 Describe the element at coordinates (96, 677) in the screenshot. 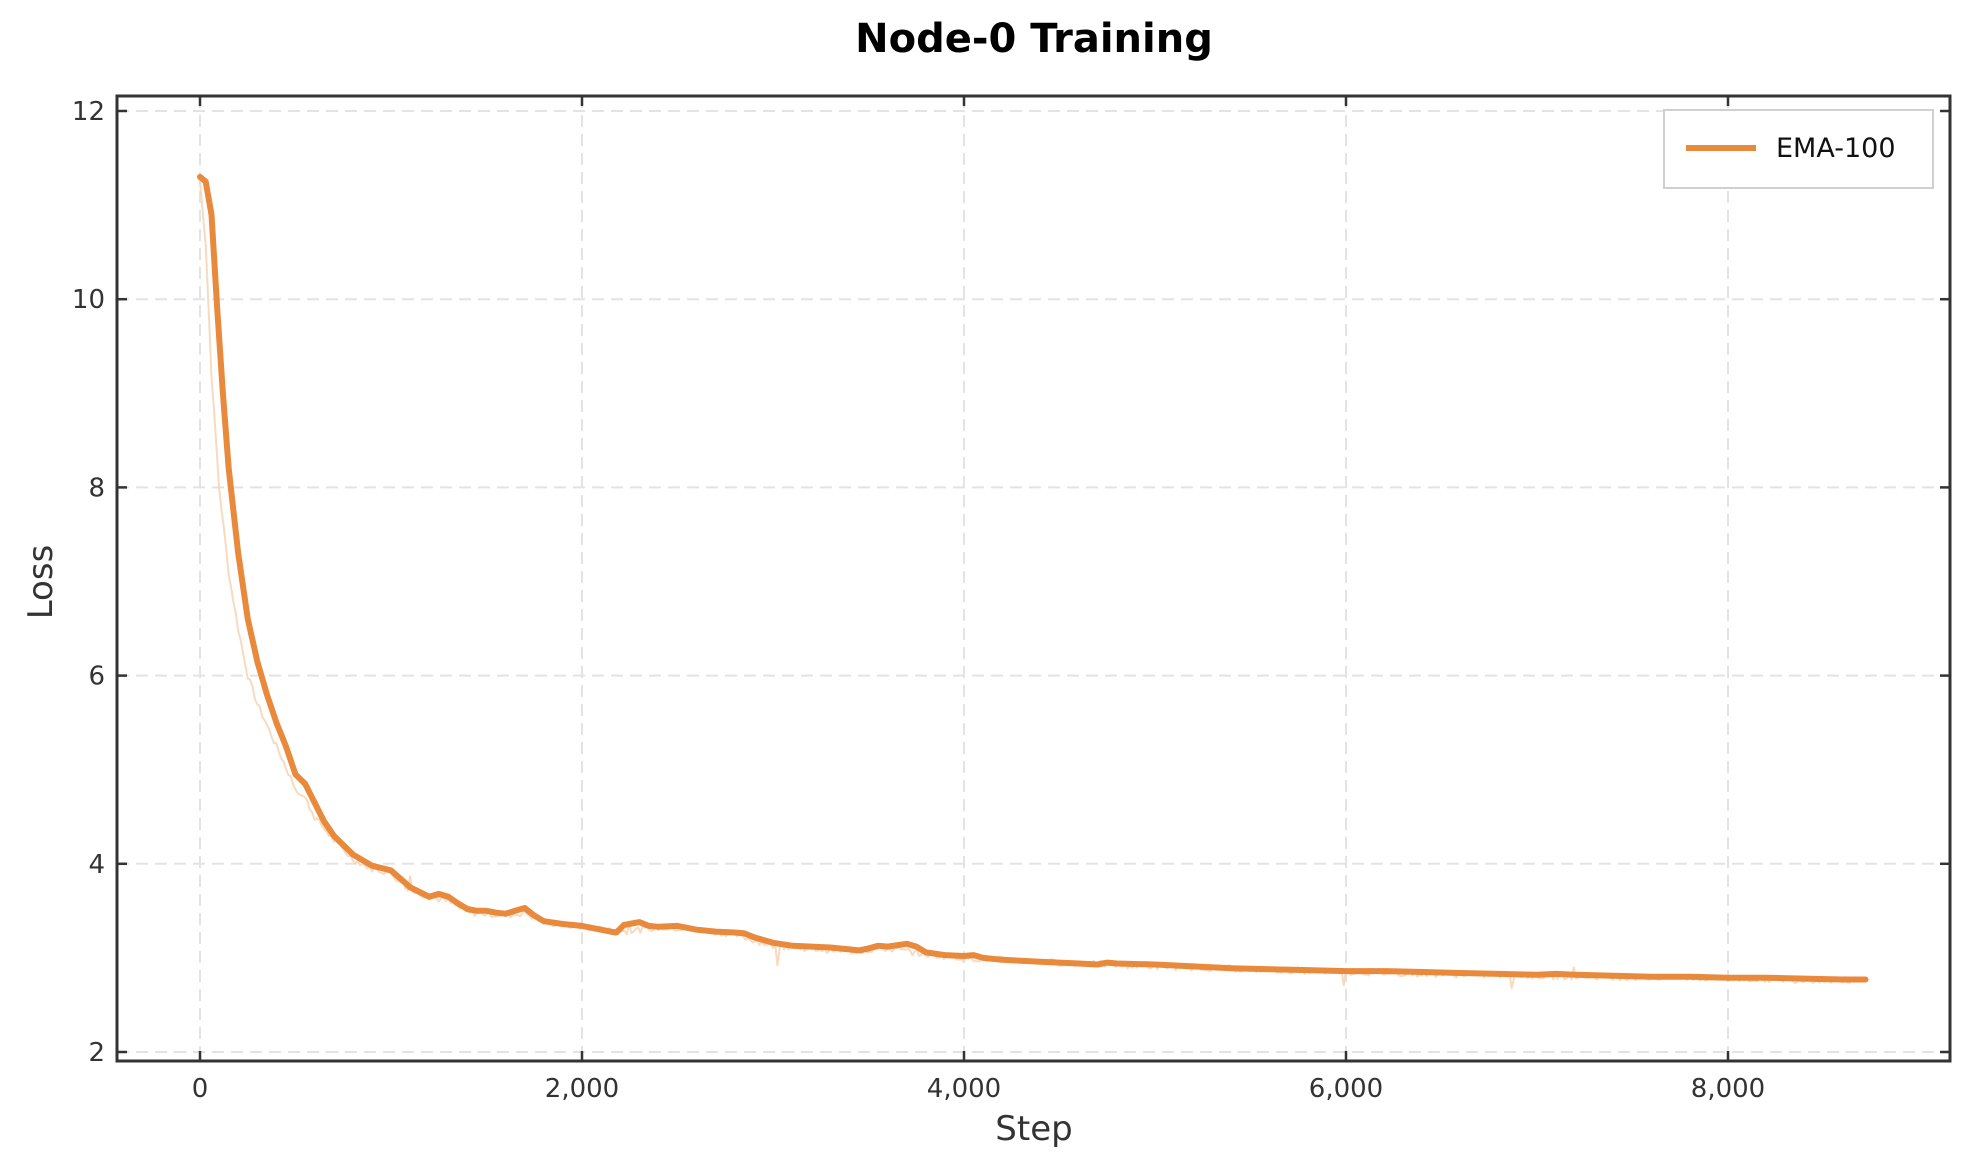

I see `y-tick-label: 6` at that location.